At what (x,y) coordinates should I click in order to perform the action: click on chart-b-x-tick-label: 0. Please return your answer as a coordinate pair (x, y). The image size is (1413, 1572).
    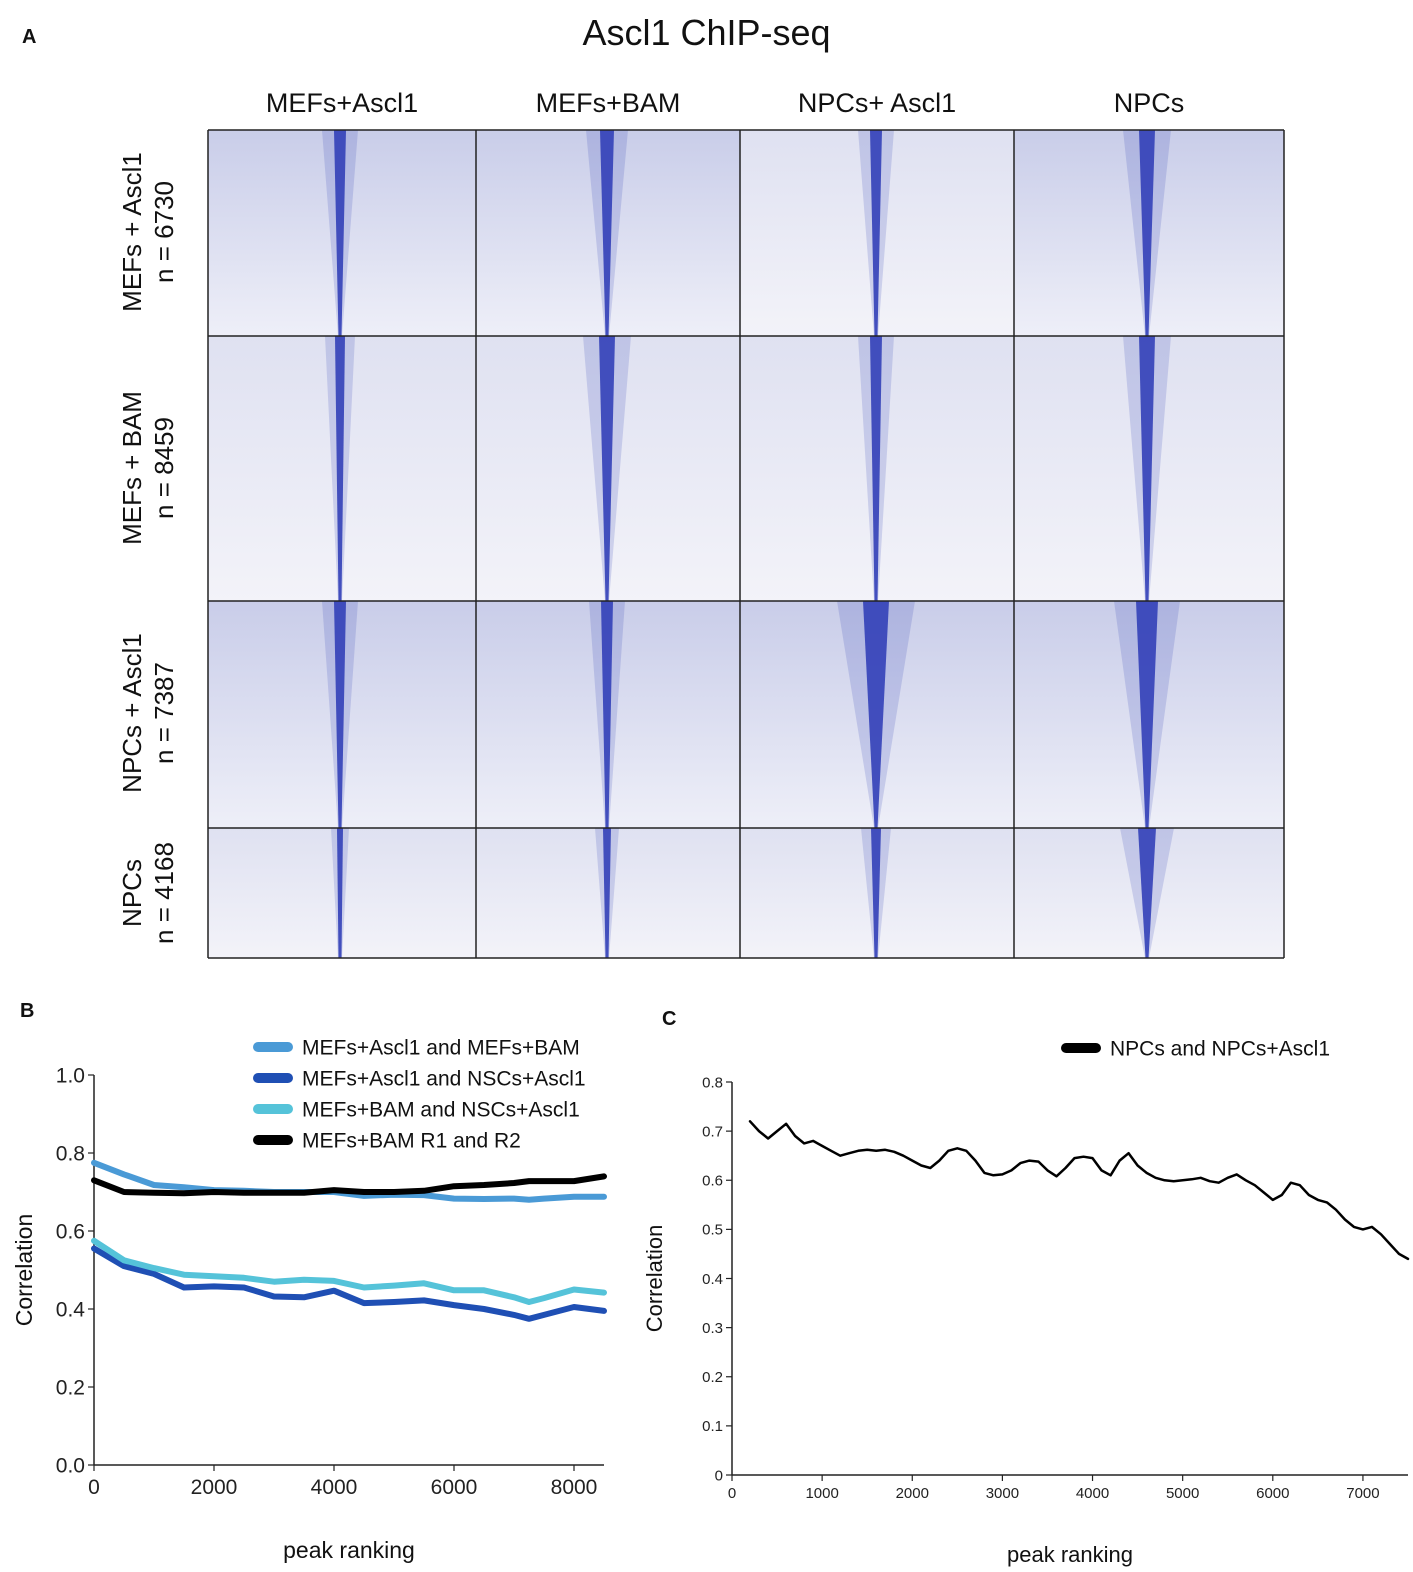
    Looking at the image, I should click on (94, 1487).